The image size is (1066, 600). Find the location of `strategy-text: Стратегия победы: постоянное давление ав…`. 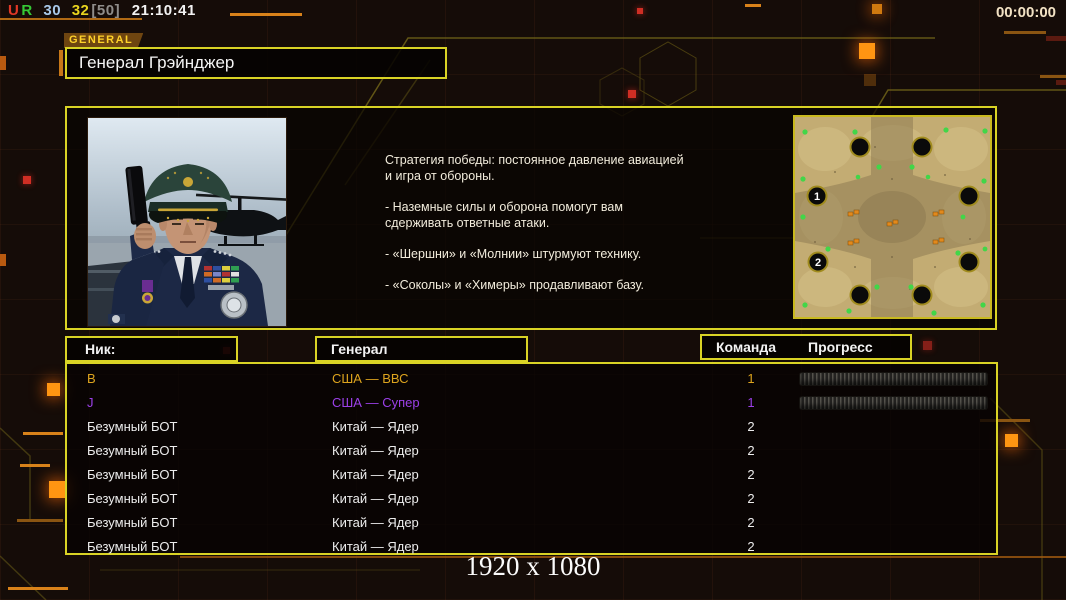

strategy-text: Стратегия победы: постоянное давление ав… is located at coordinates (557, 230).